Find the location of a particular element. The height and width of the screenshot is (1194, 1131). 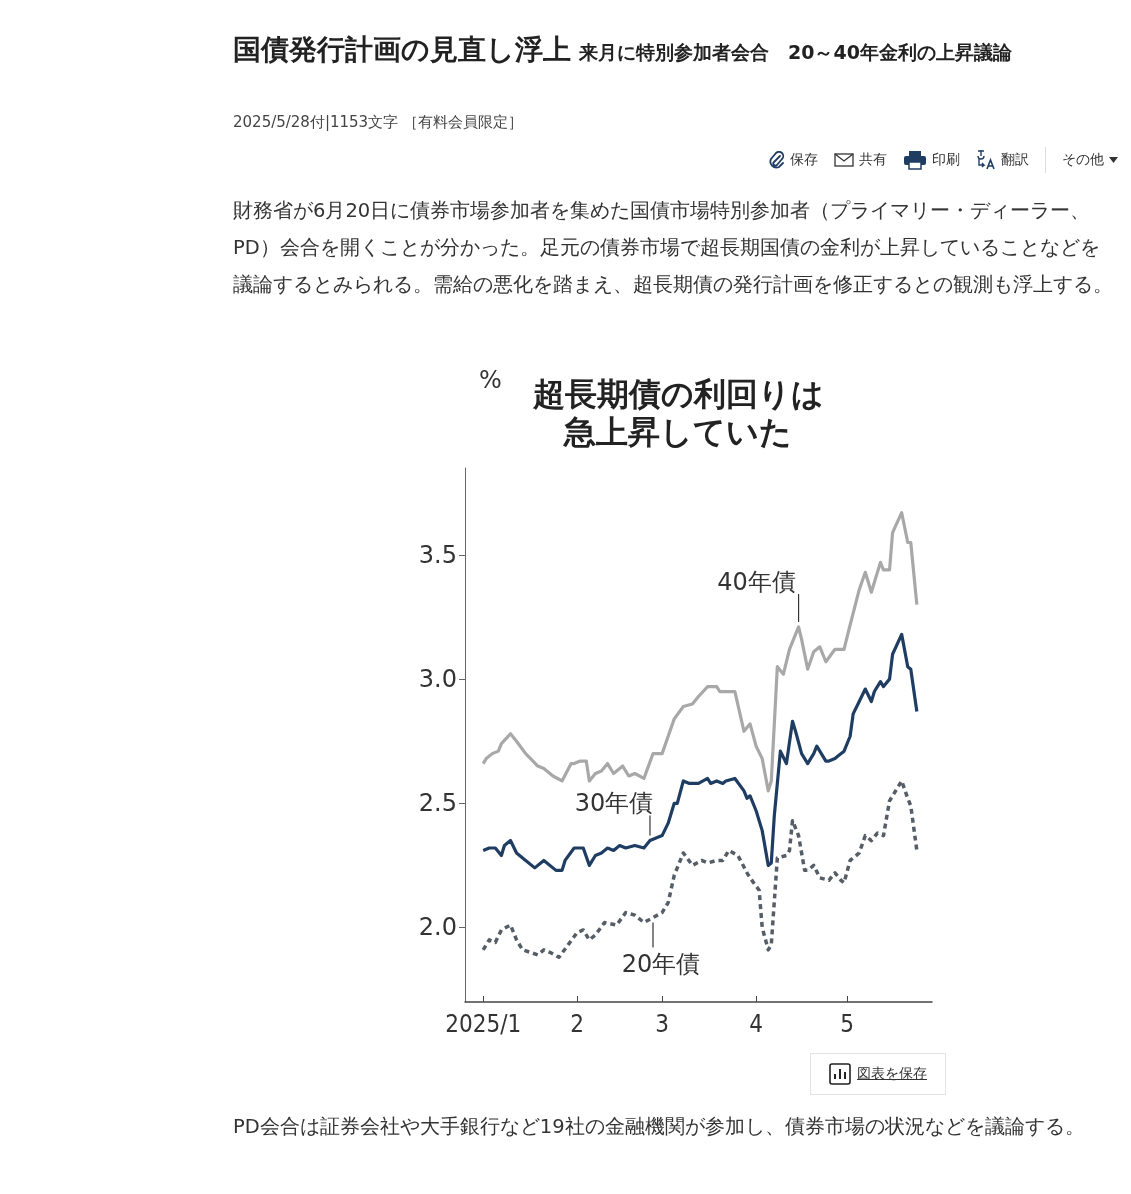

x-tick-label: 2025/1 is located at coordinates (483, 1024).